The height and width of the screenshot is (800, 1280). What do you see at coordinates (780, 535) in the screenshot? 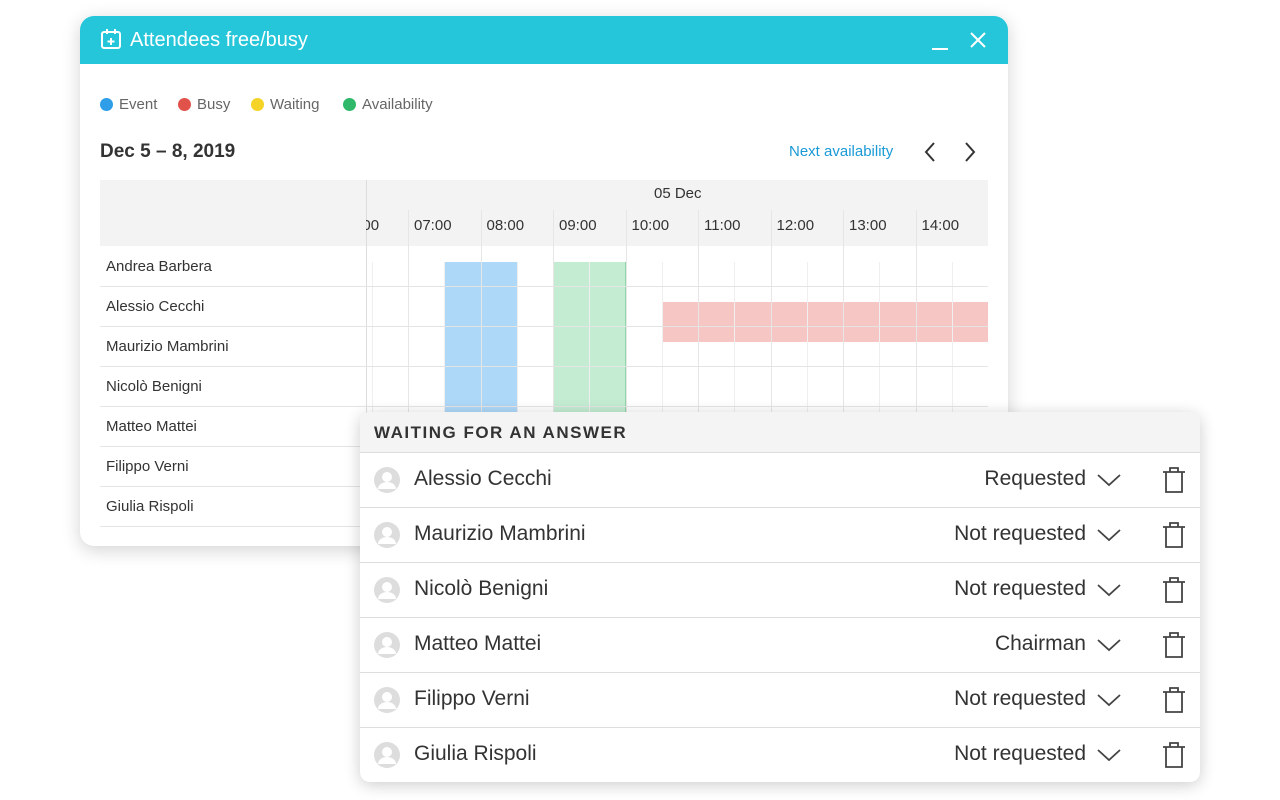
I see `attendee-row: Maurizio Mambrini Not requested` at bounding box center [780, 535].